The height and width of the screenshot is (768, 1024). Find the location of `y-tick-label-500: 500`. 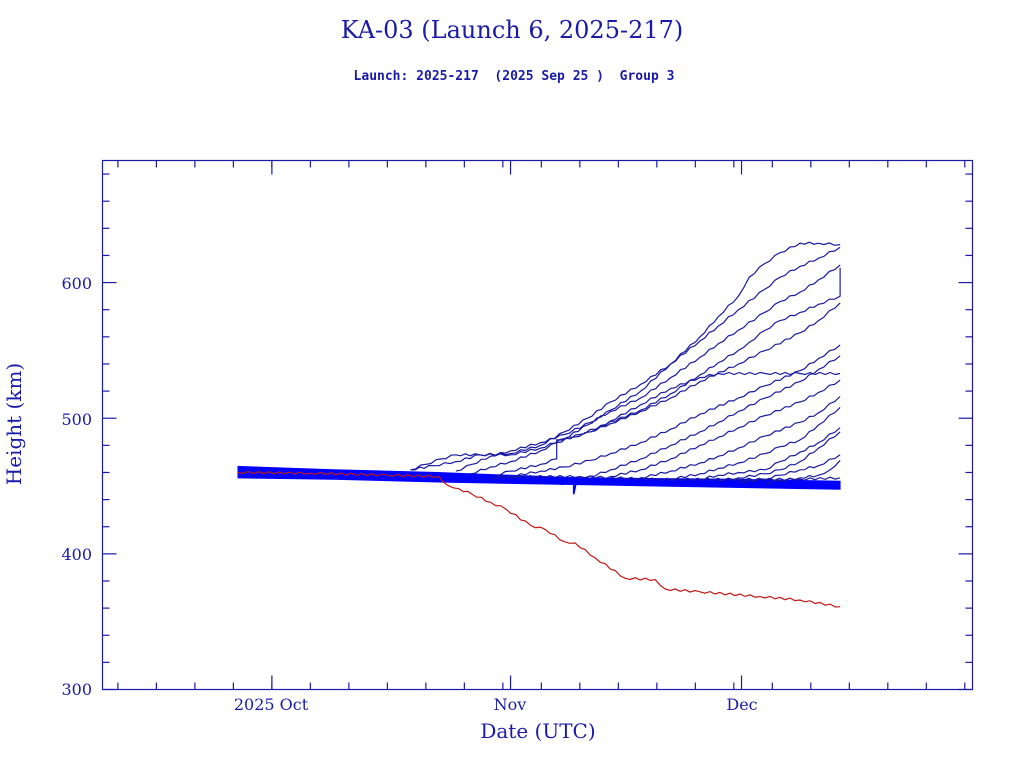

y-tick-label-500: 500 is located at coordinates (76, 419).